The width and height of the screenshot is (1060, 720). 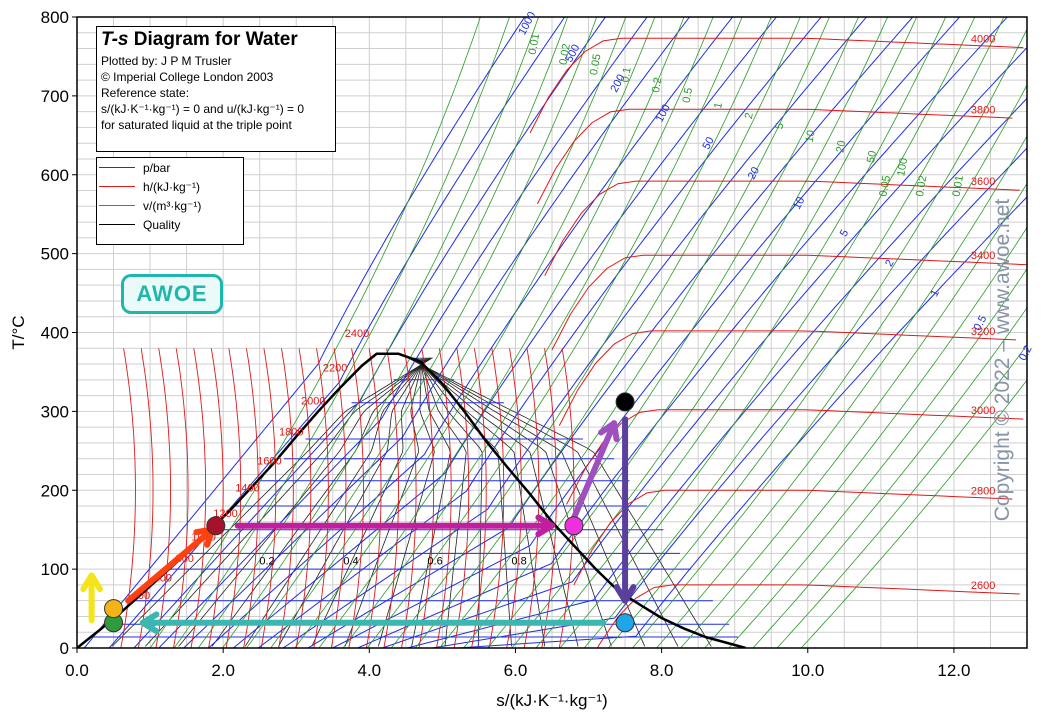 What do you see at coordinates (434, 561) in the screenshot?
I see `quality-label: 0.6` at bounding box center [434, 561].